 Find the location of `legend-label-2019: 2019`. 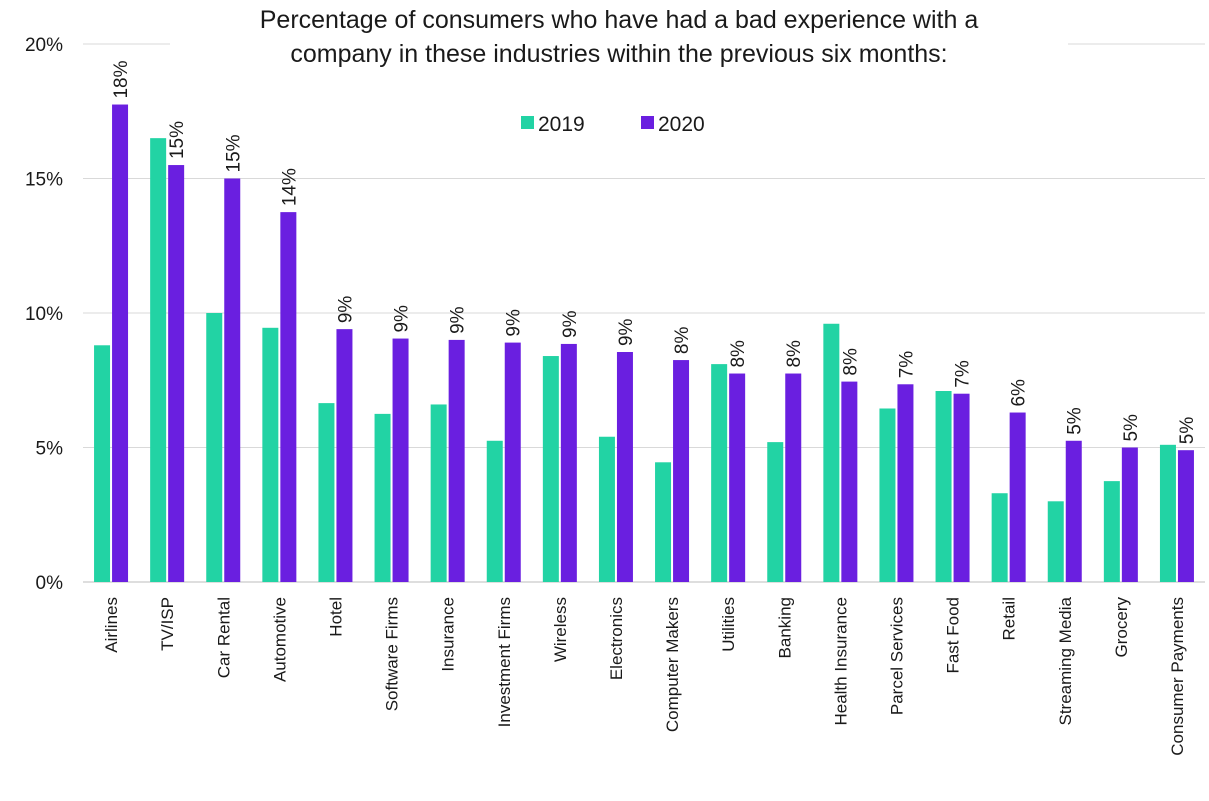

legend-label-2019: 2019 is located at coordinates (561, 124).